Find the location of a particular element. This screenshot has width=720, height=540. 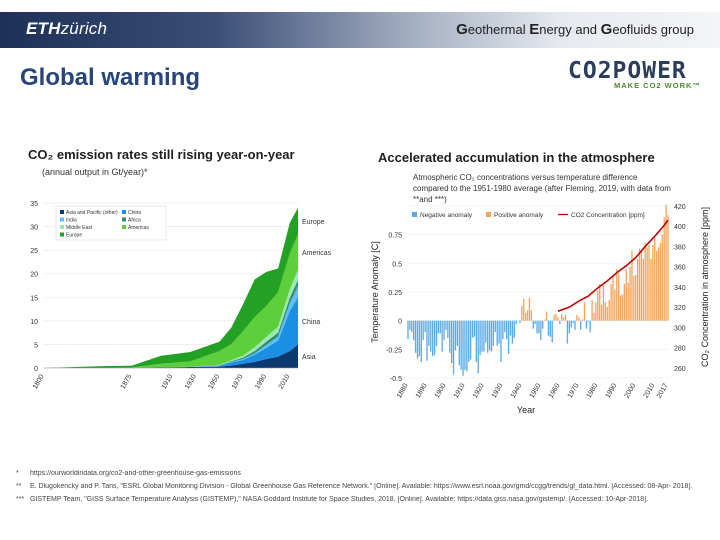

co2power-logo: CO2POWER MAKE CO2 WORK™ is located at coordinates (638, 74).